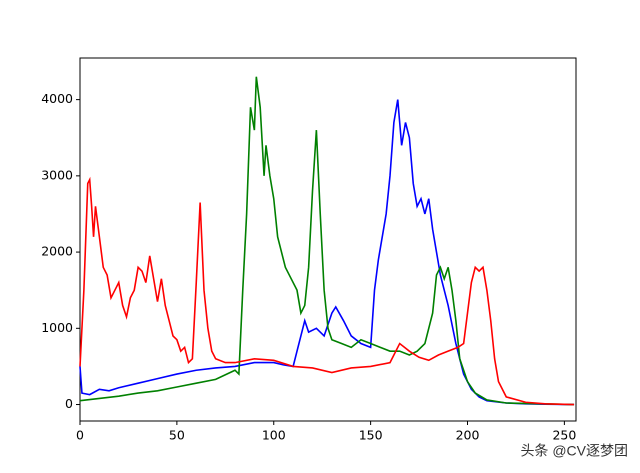 This screenshot has width=640, height=473. I want to click on x-tick-label: 250, so click(564, 435).